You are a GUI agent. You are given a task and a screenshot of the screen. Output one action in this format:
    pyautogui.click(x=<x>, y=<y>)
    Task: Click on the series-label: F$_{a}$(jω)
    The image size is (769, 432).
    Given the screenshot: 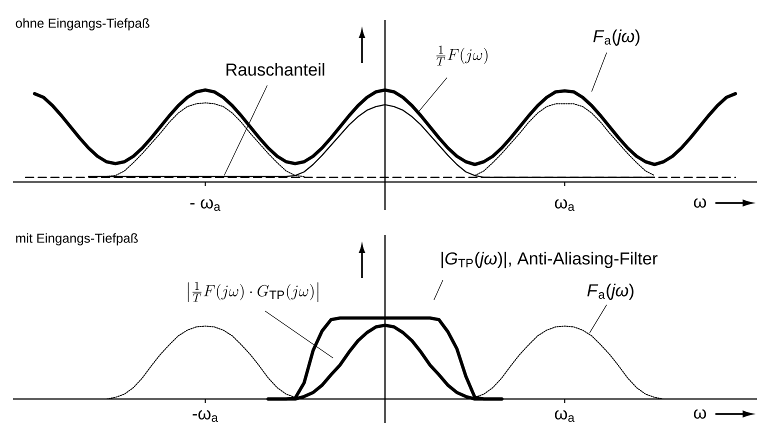 What is the action you would take?
    pyautogui.click(x=610, y=292)
    